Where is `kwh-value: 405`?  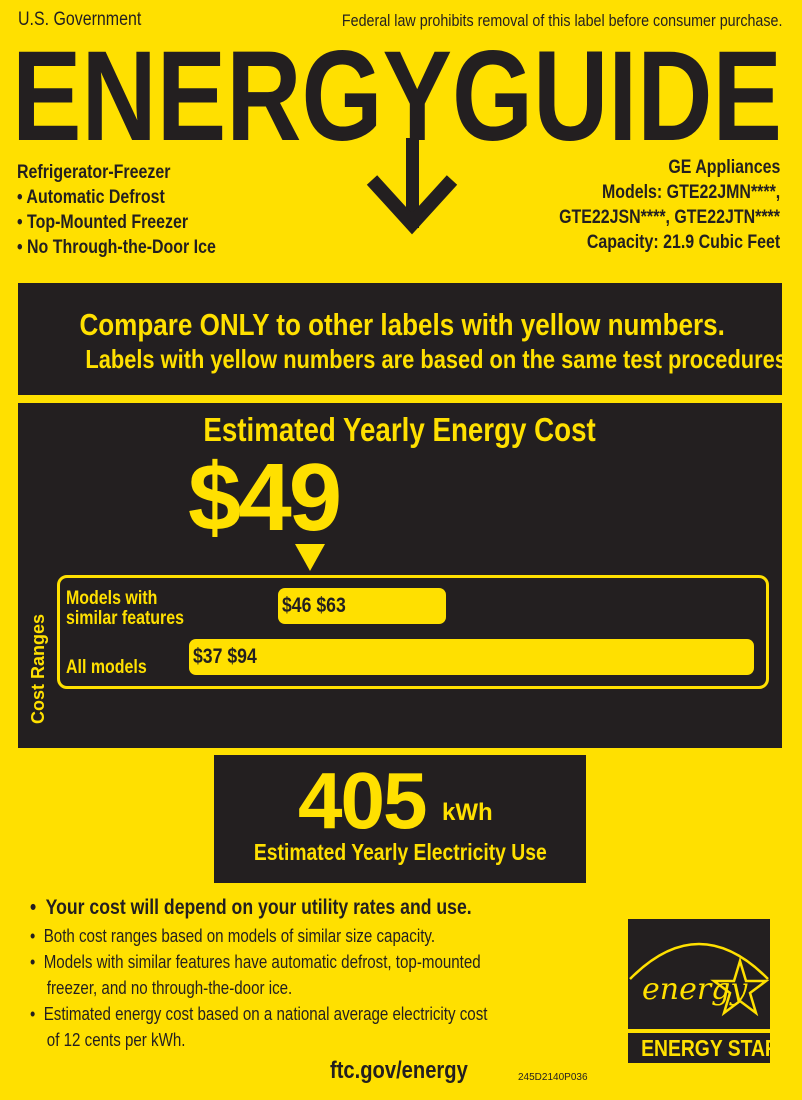 kwh-value: 405 is located at coordinates (362, 800).